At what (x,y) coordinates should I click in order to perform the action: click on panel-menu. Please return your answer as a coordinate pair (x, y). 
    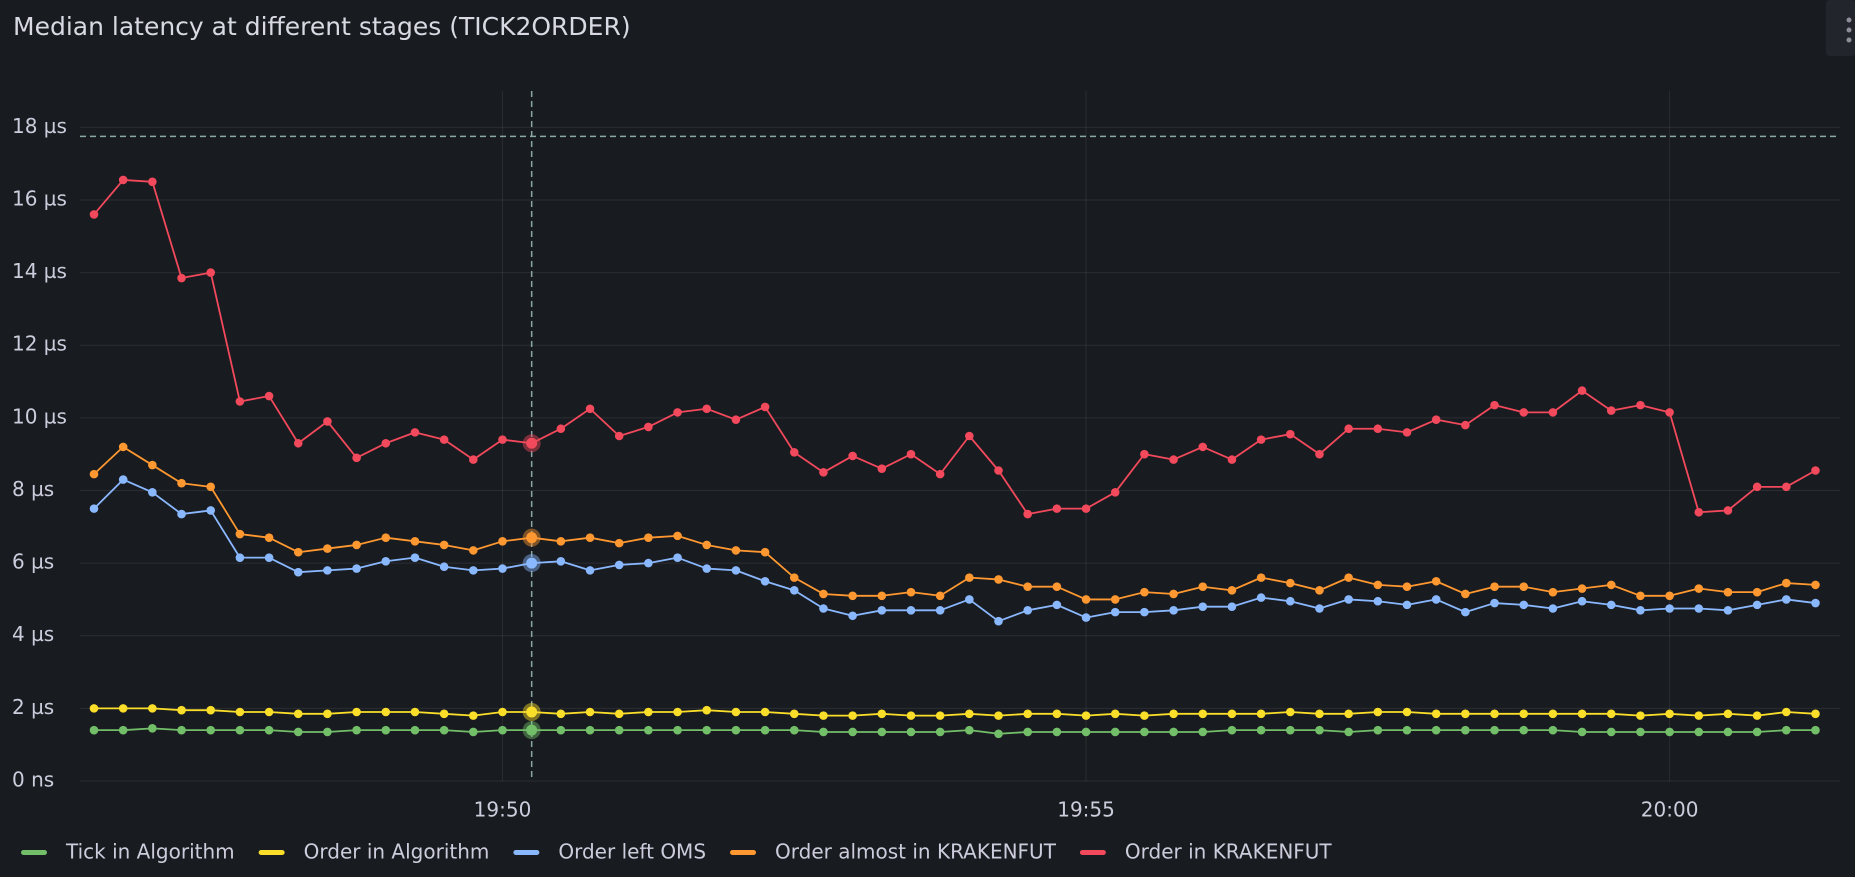
    Looking at the image, I should click on (1840, 28).